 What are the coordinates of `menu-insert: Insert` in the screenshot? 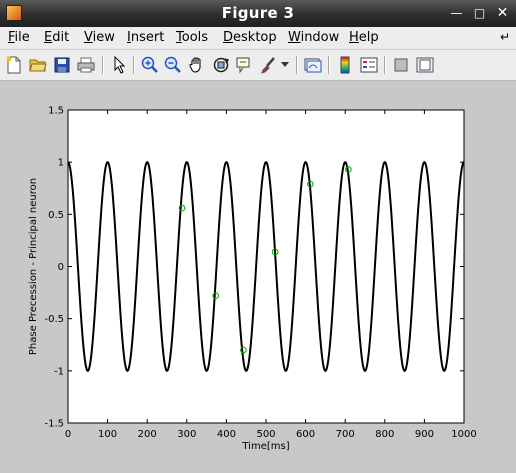 It's located at (146, 37).